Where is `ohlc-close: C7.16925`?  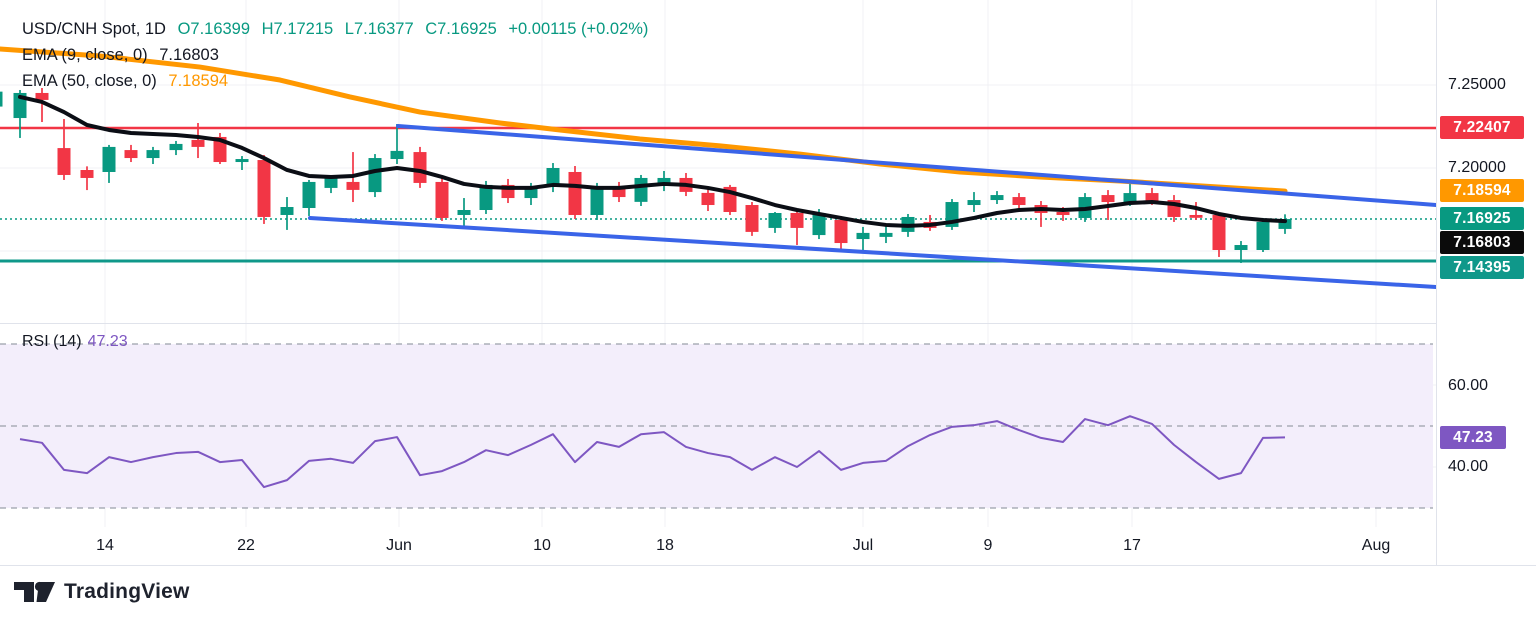 ohlc-close: C7.16925 is located at coordinates (461, 29).